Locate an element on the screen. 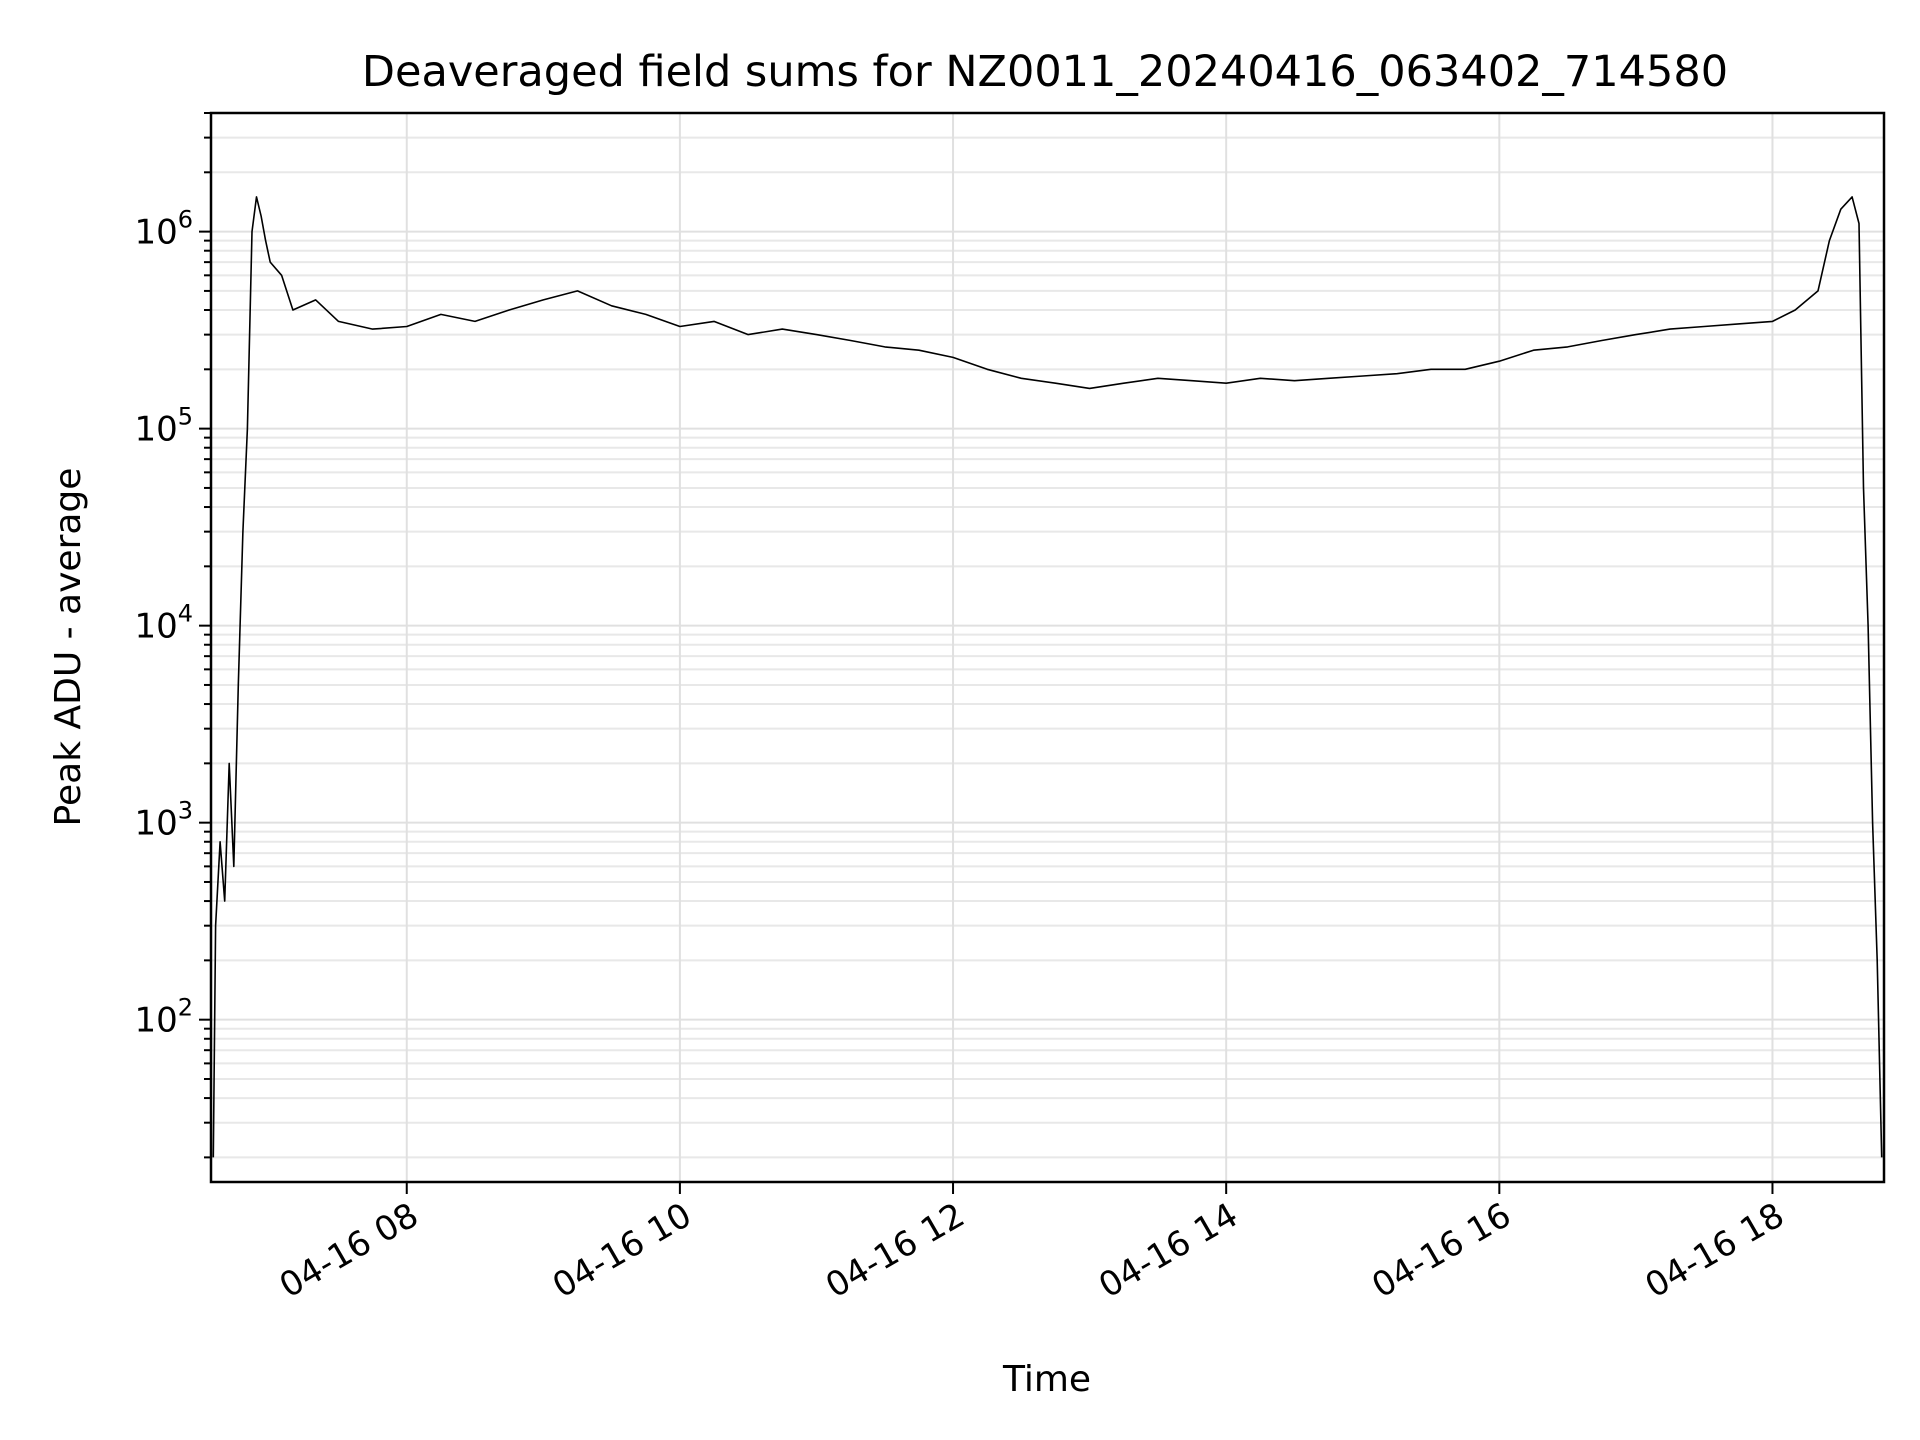 The width and height of the screenshot is (1920, 1440). y-axis-label: Peak ADU - average is located at coordinates (68, 647).